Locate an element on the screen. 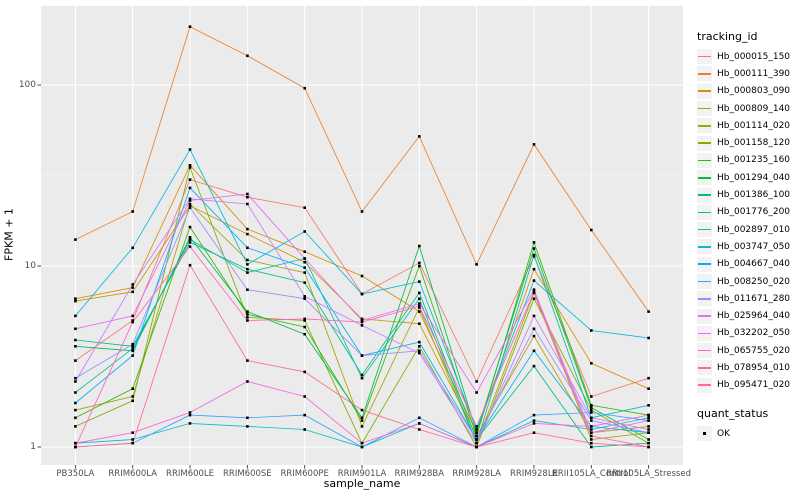  legend-label: Hb_000803_090 is located at coordinates (754, 91).